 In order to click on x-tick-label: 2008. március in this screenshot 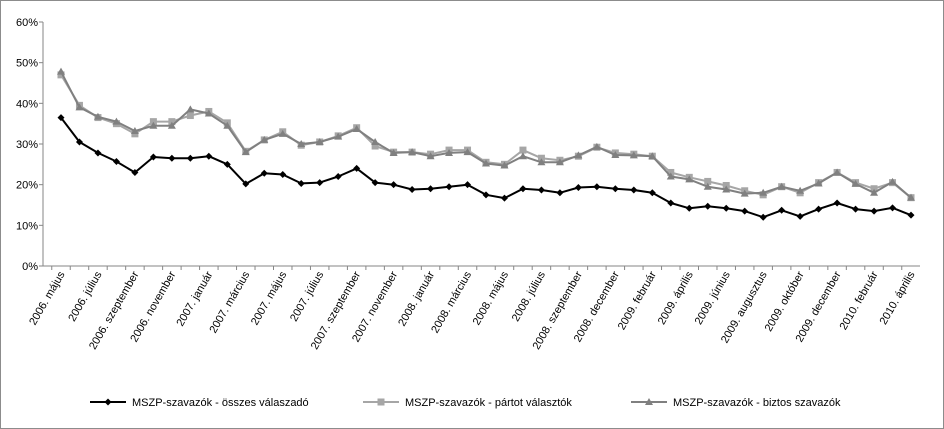, I will do `click(451, 302)`.